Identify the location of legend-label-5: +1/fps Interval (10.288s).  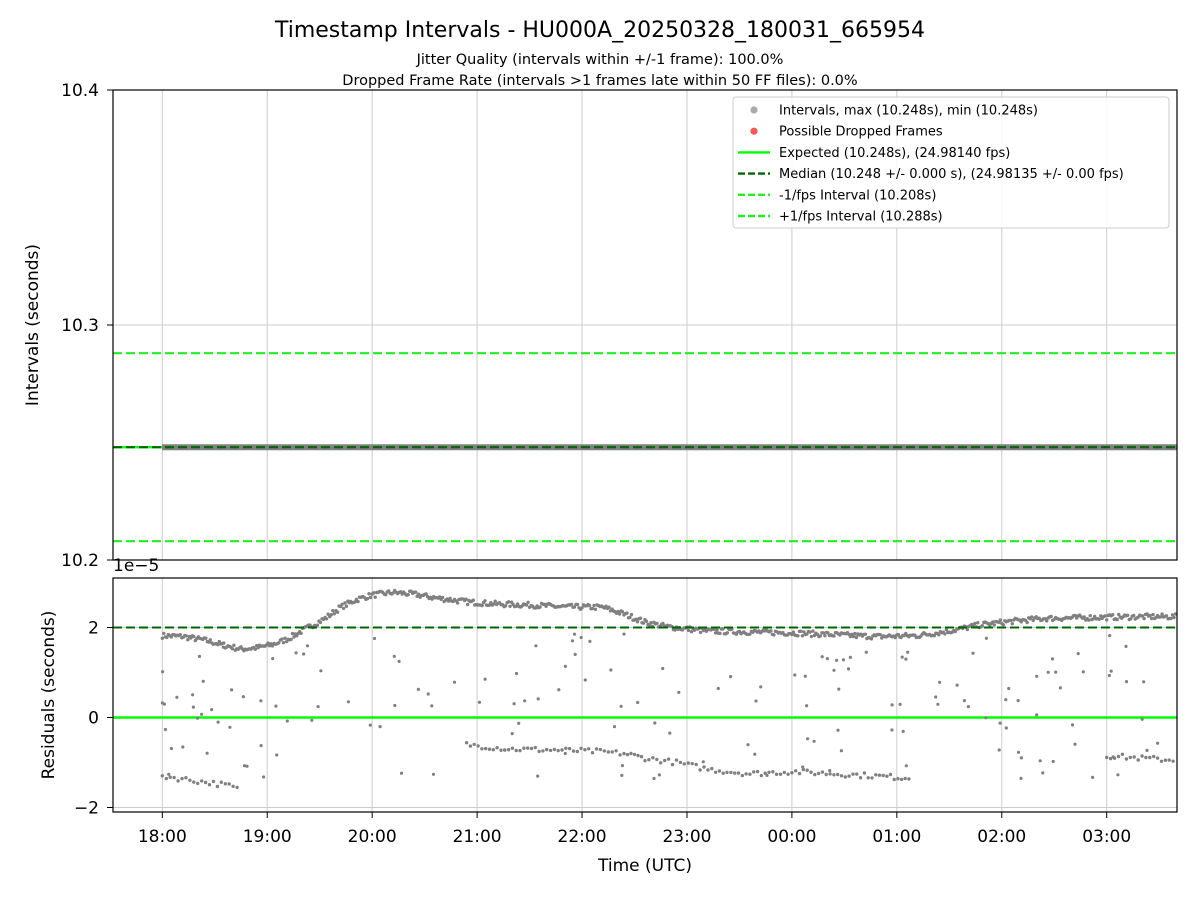
(861, 217).